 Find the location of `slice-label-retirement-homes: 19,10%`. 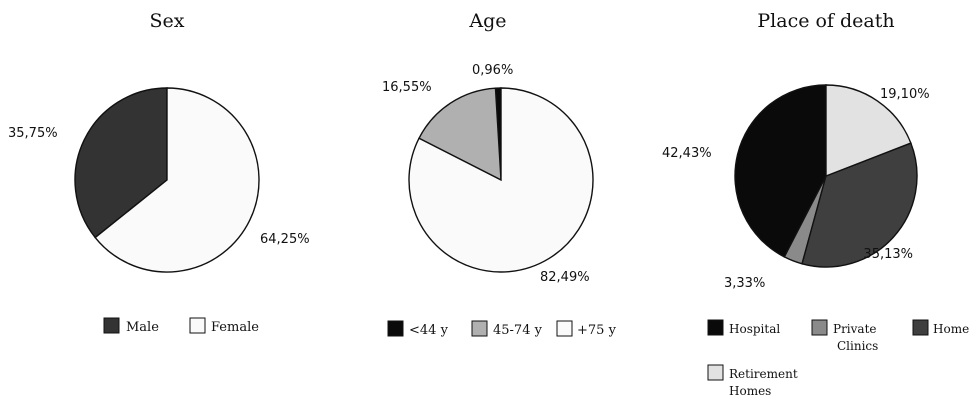

slice-label-retirement-homes: 19,10% is located at coordinates (905, 94).